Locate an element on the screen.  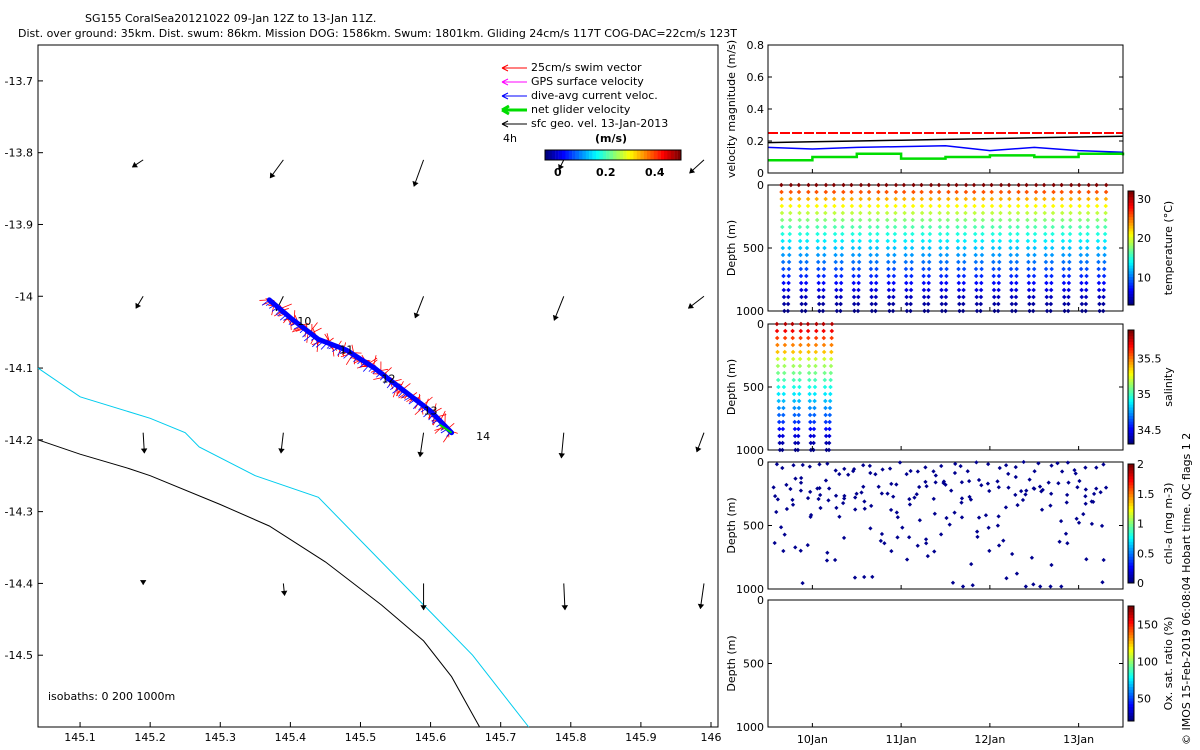
sfc-vector-head is located at coordinates (415, 183).